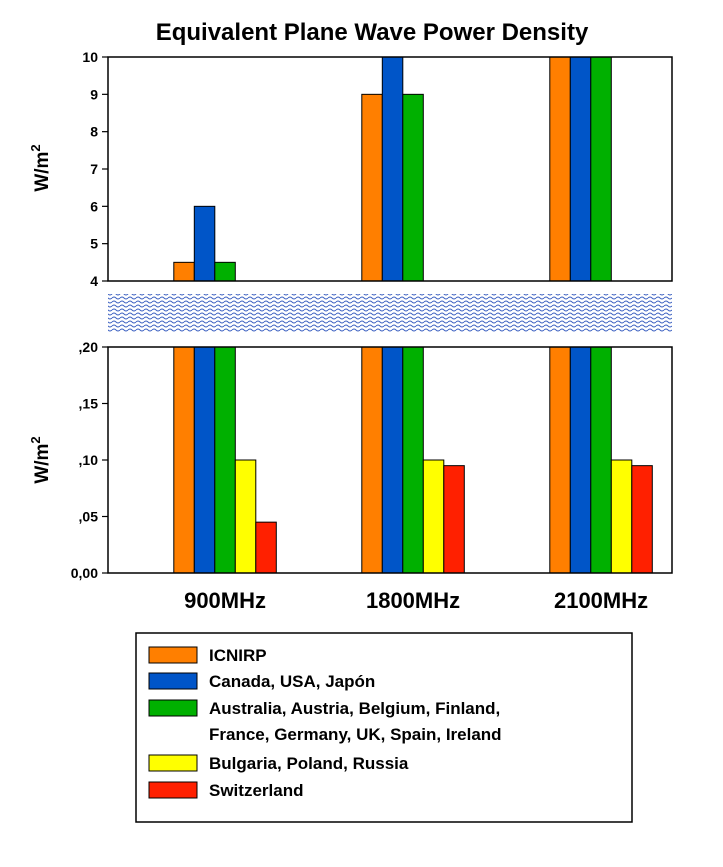  I want to click on y-tick-label: 4, so click(94, 281).